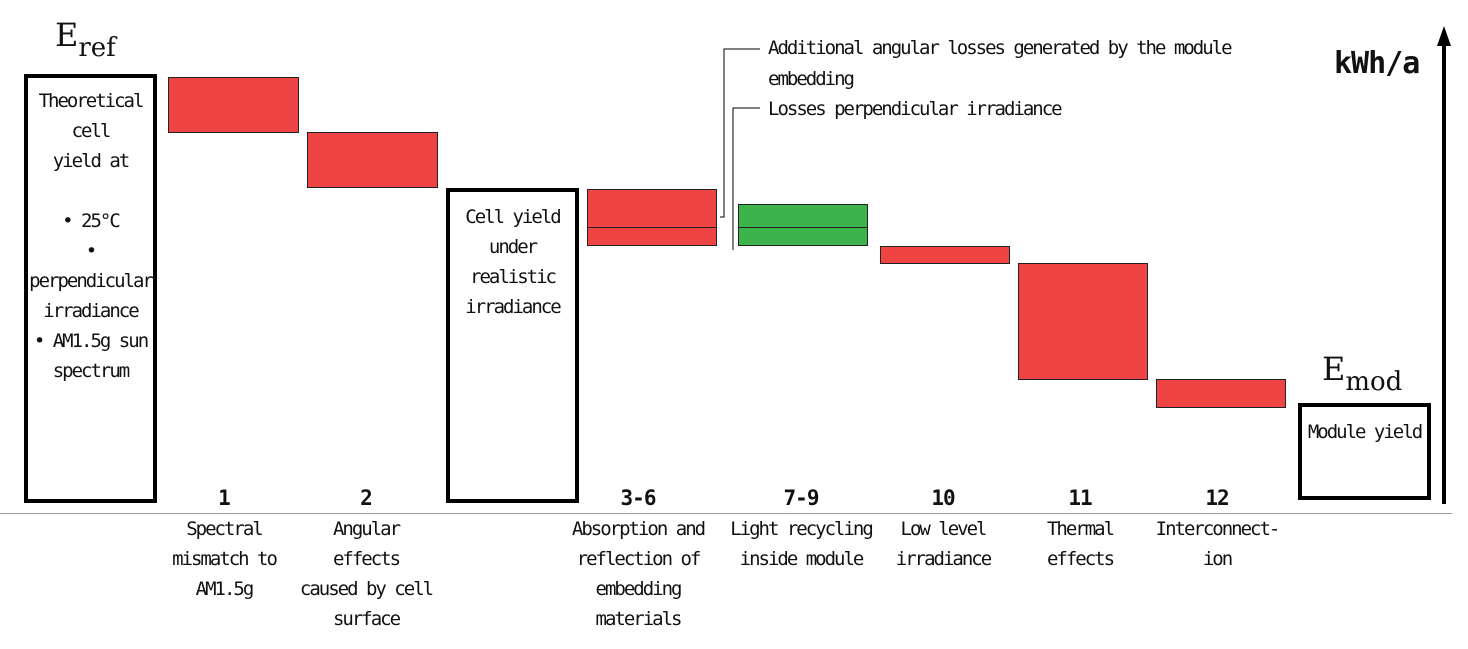 The height and width of the screenshot is (649, 1468). Describe the element at coordinates (1080, 498) in the screenshot. I see `step-number: 11` at that location.